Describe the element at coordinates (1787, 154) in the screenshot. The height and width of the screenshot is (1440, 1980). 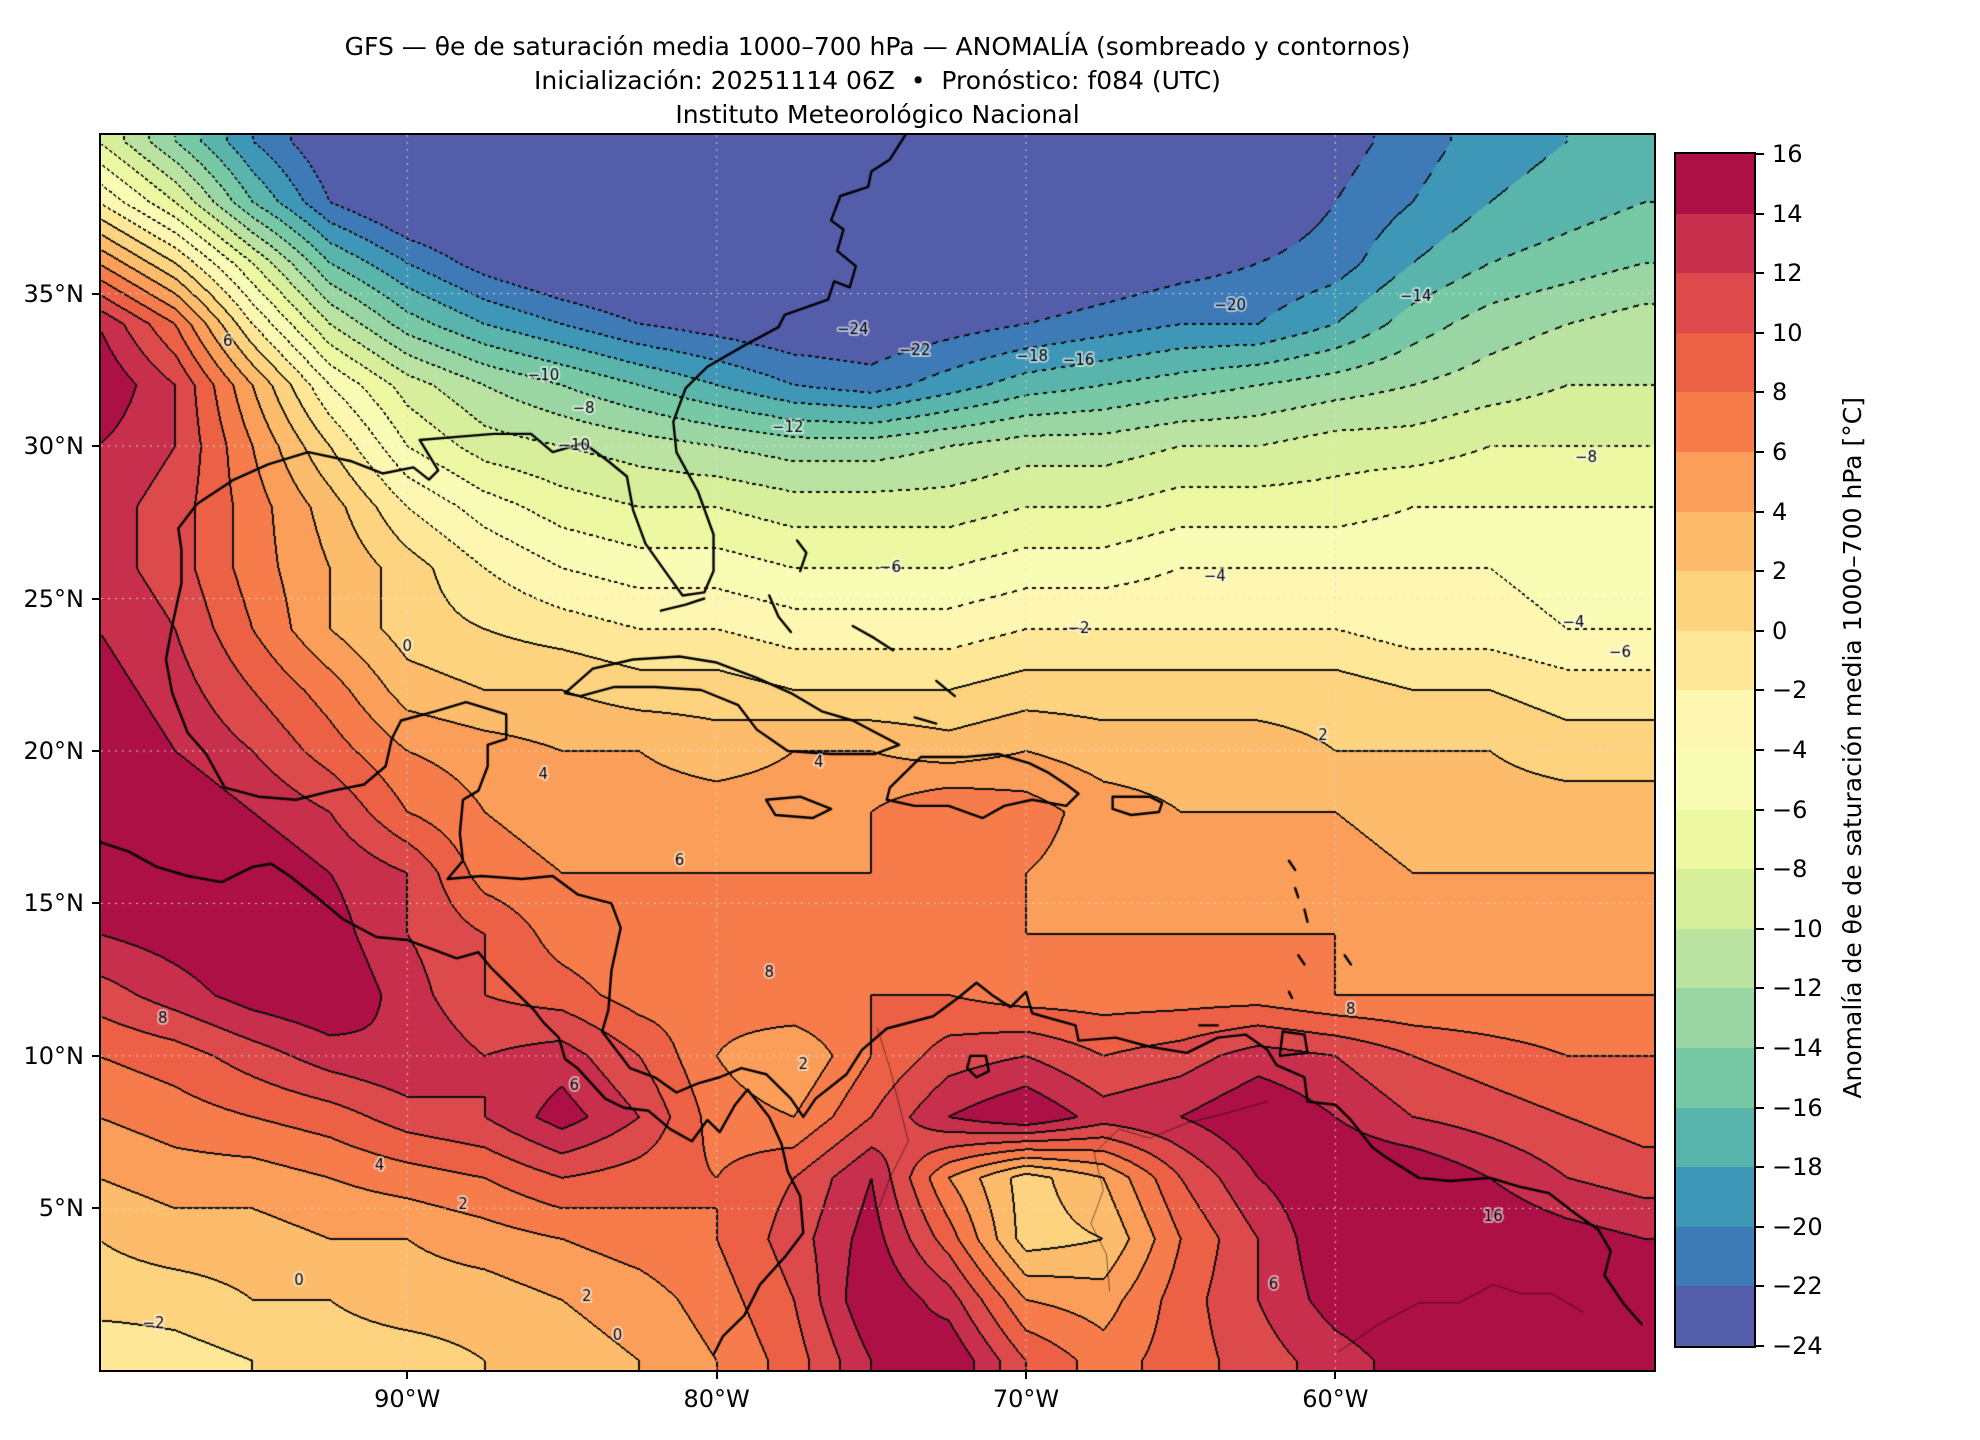
I see `colorbar-tick-label: 16` at that location.